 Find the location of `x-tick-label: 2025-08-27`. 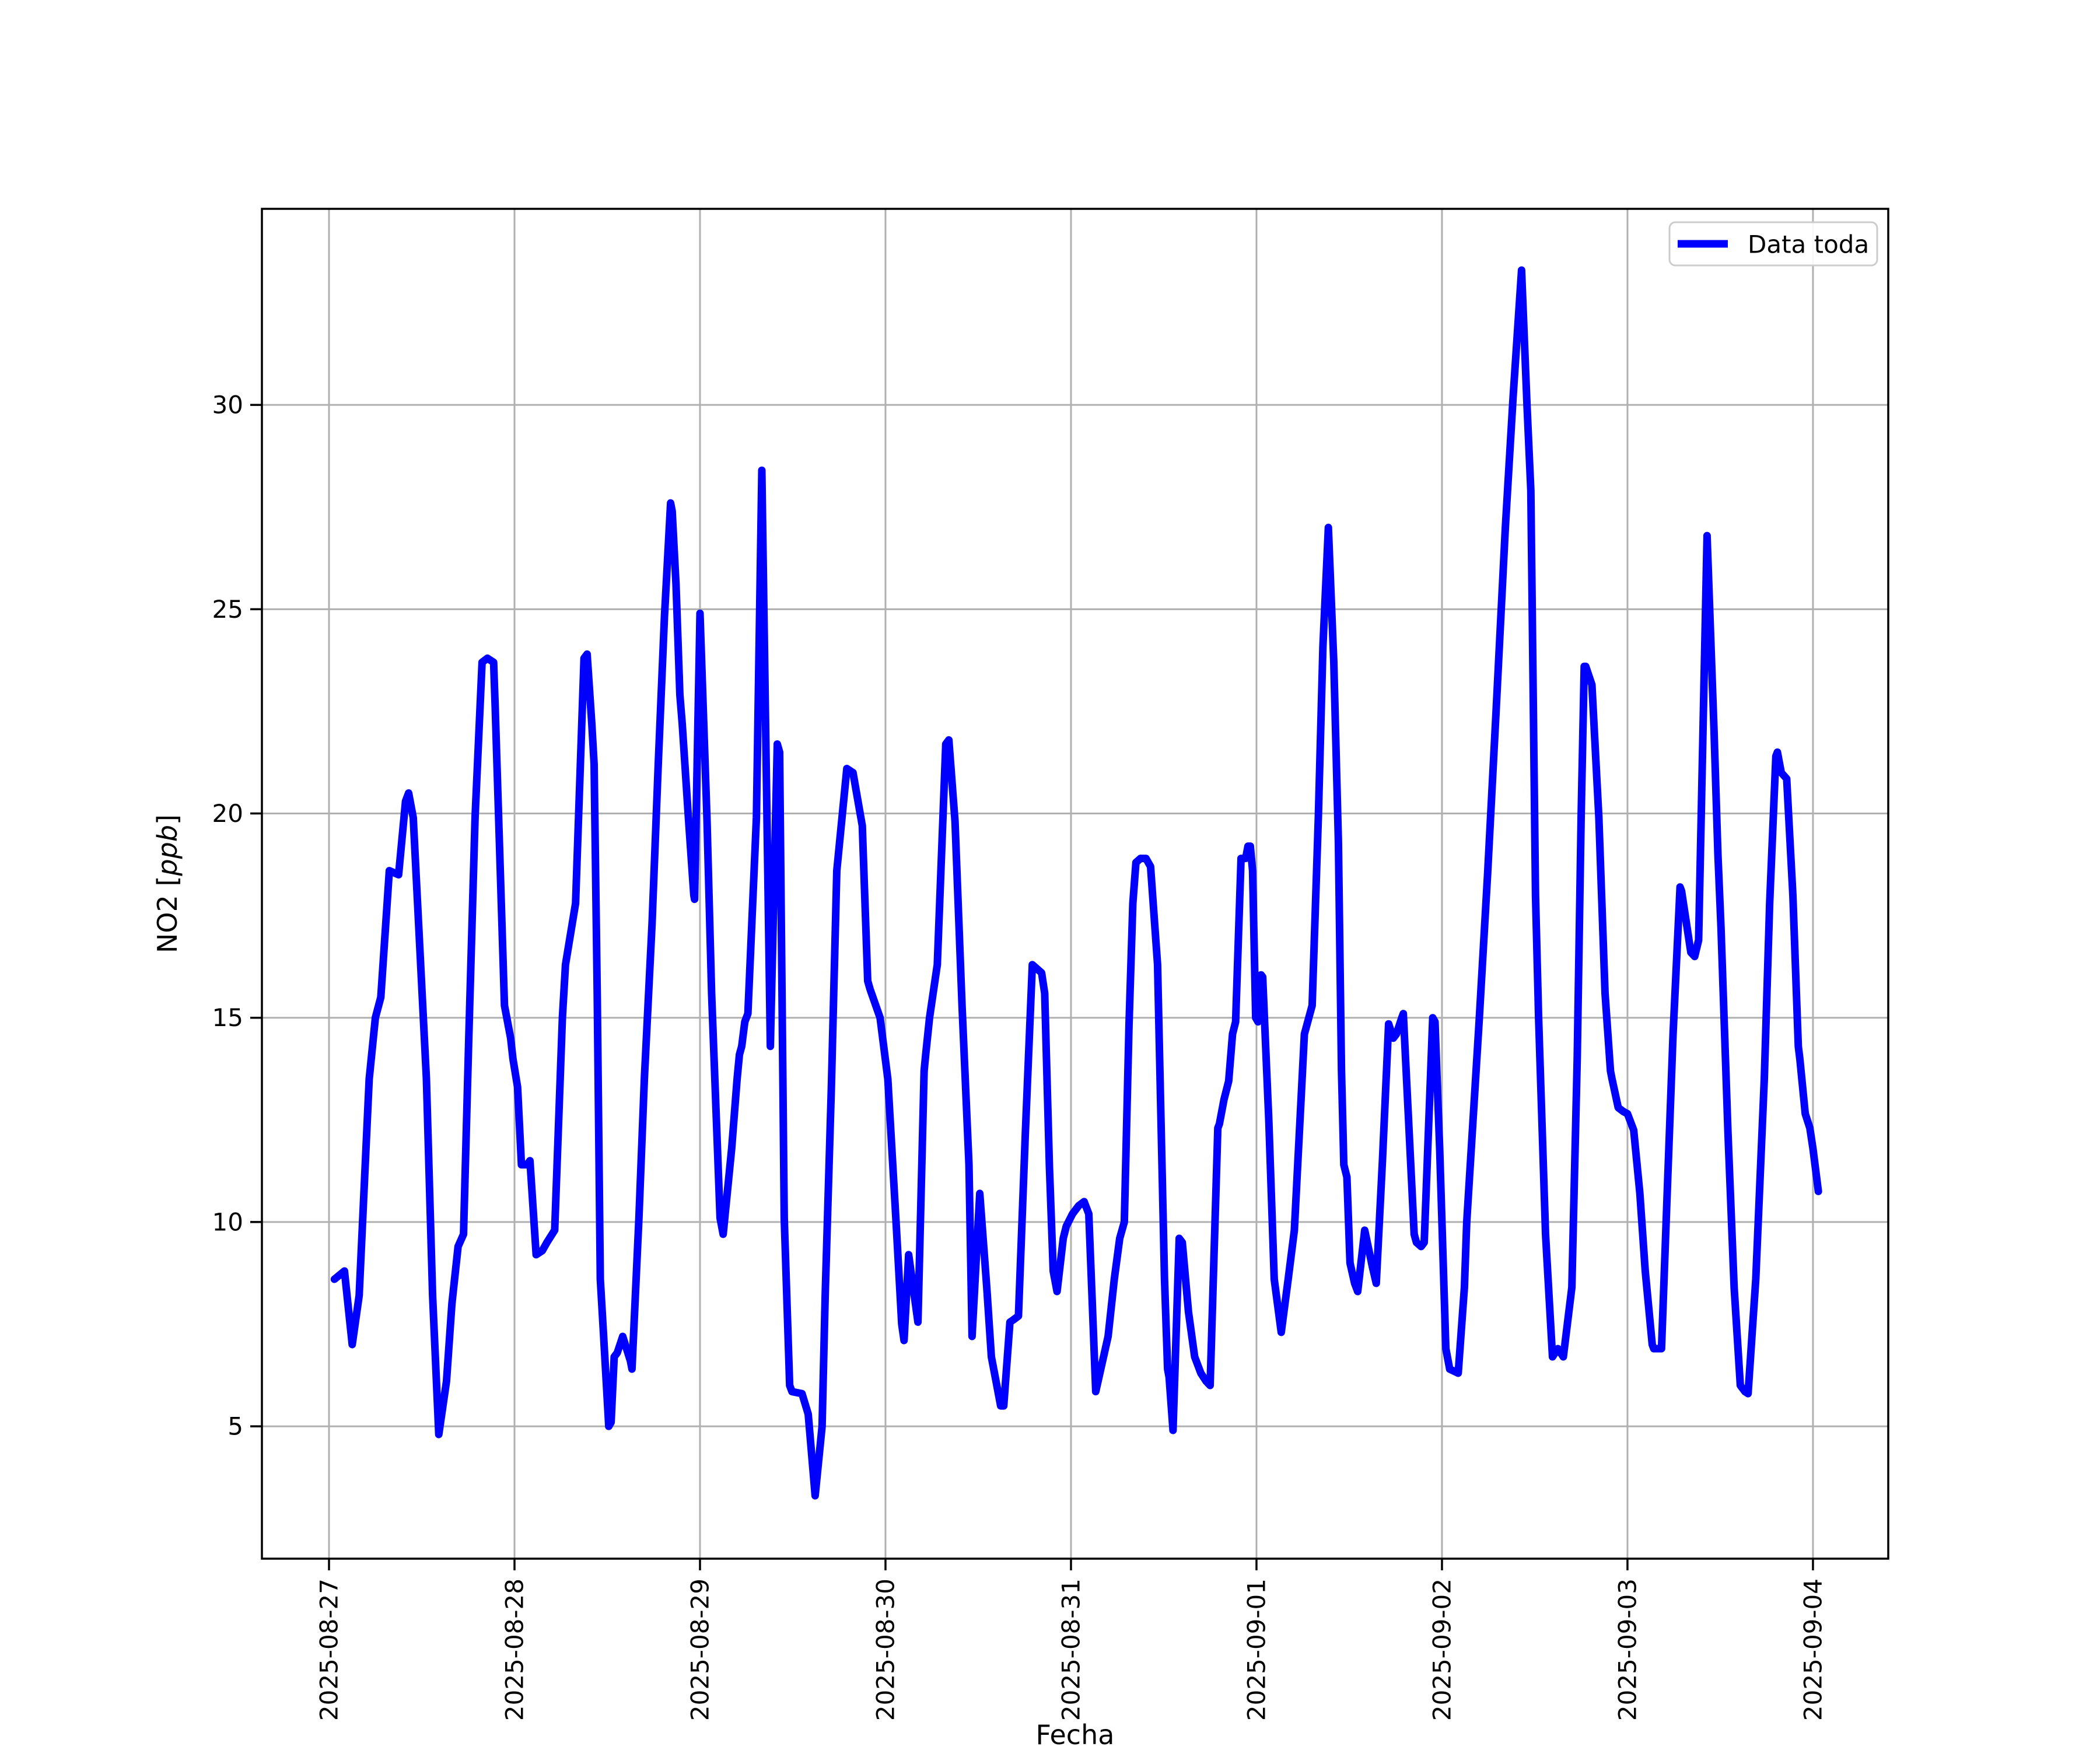

x-tick-label: 2025-08-27 is located at coordinates (329, 1650).